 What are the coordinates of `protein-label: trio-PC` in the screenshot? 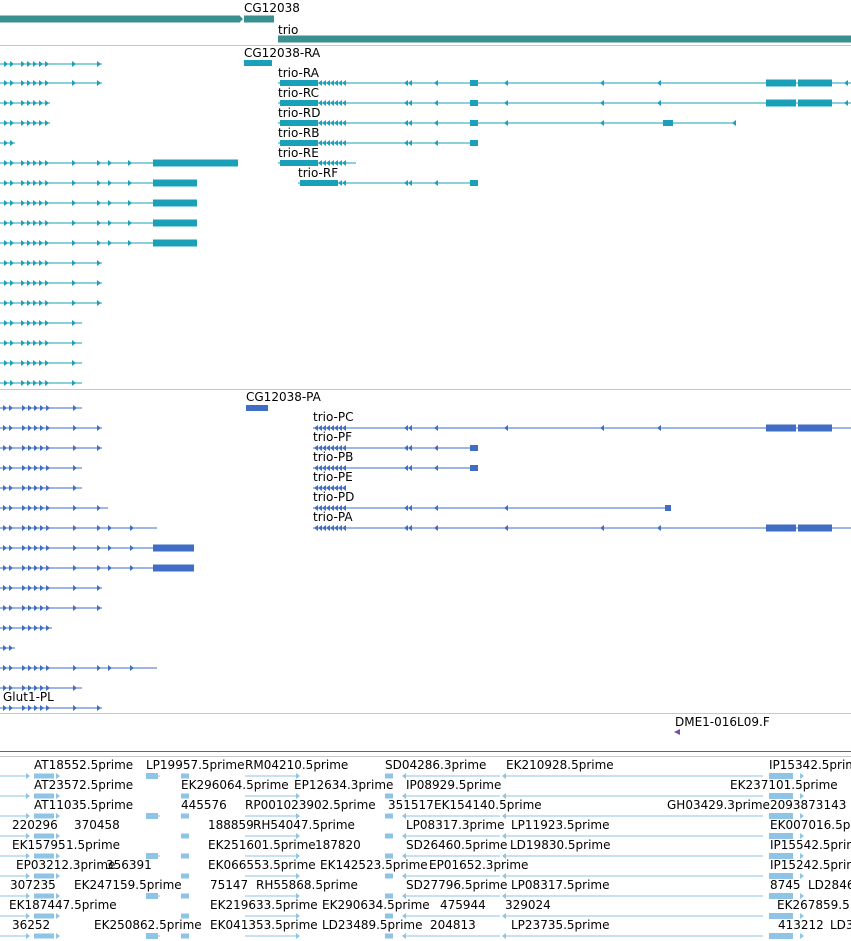 It's located at (333, 417).